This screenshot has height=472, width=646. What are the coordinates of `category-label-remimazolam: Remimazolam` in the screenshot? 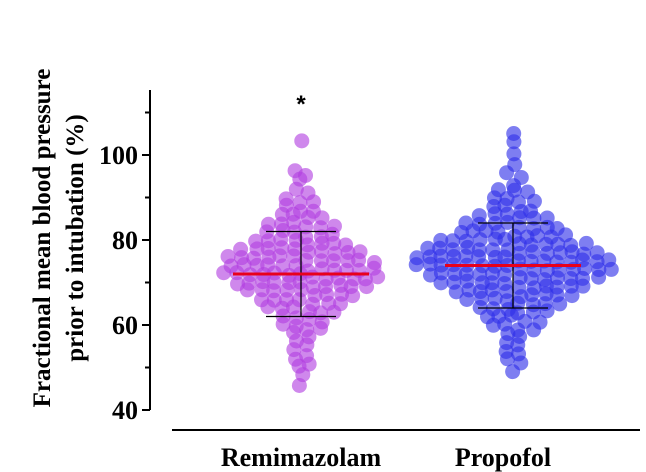 It's located at (301, 457).